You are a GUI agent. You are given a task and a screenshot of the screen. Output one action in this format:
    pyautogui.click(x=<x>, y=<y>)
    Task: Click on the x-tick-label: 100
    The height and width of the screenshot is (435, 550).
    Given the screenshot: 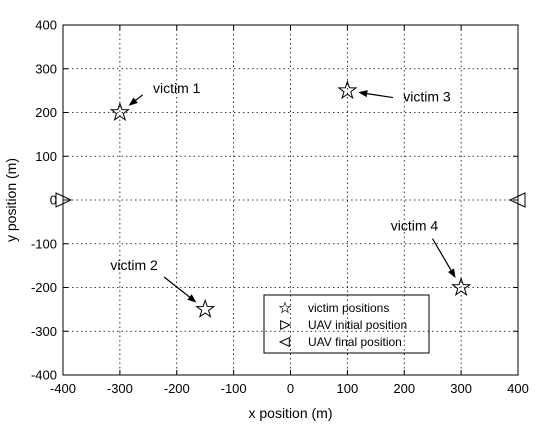 What is the action you would take?
    pyautogui.click(x=348, y=388)
    